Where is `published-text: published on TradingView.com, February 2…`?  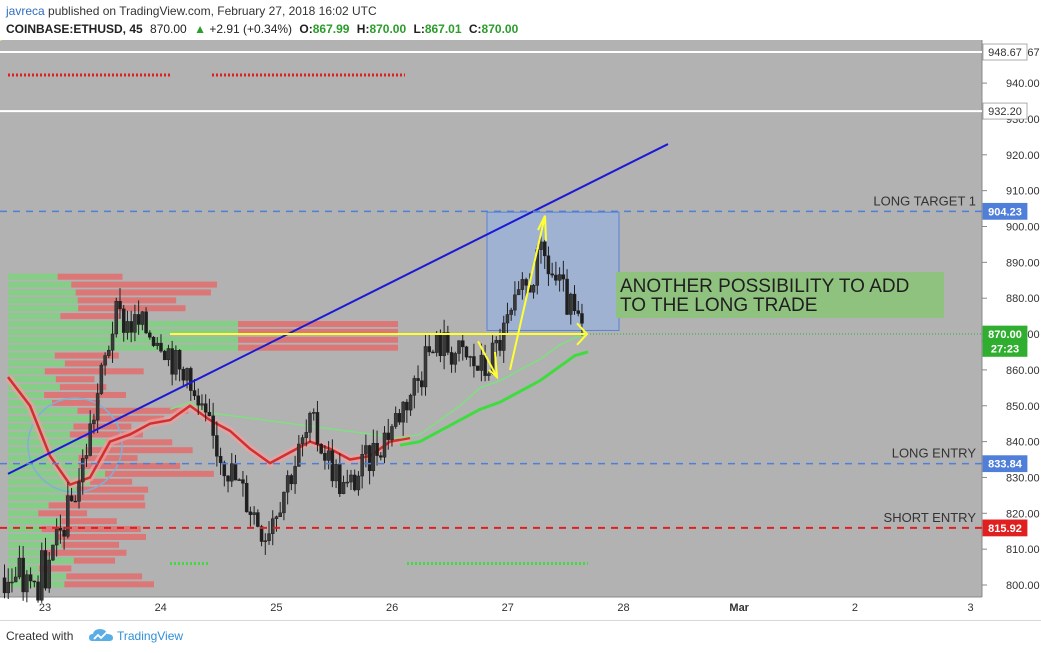
published-text: published on TradingView.com, February 2… is located at coordinates (212, 11).